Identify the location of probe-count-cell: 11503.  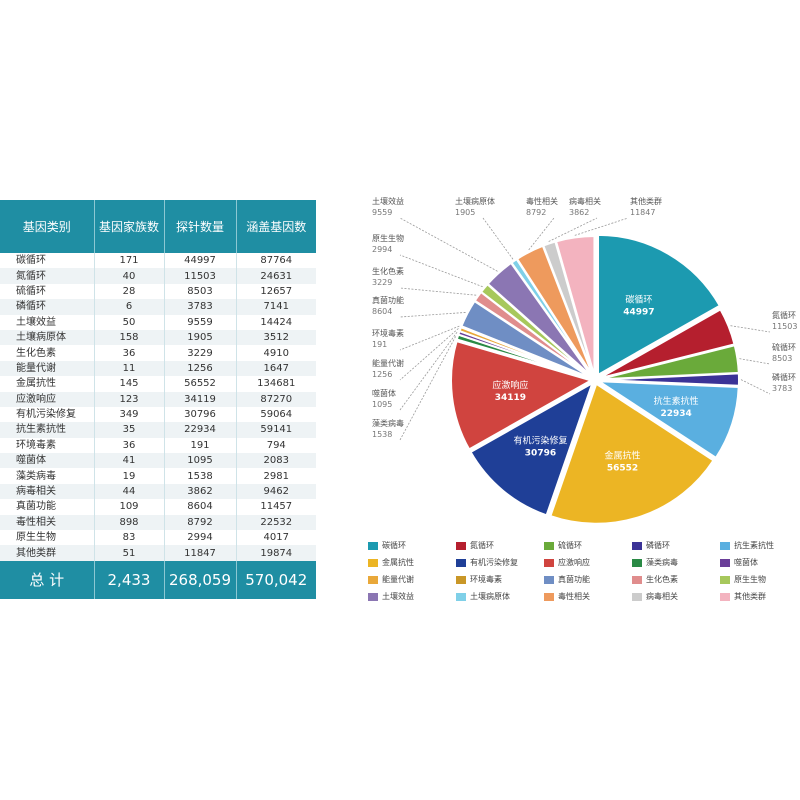
(200, 276).